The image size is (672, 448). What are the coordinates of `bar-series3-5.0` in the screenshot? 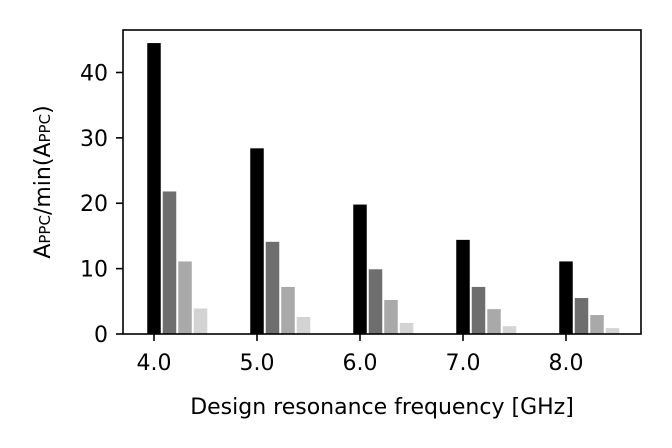 It's located at (288, 310).